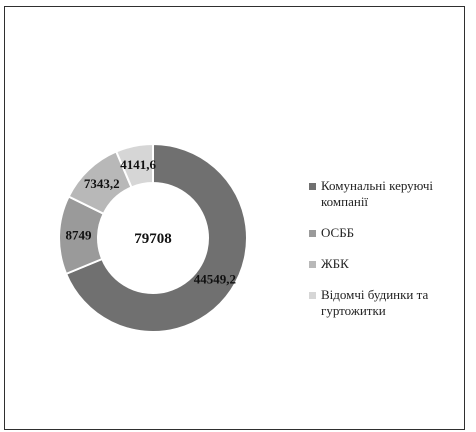 The width and height of the screenshot is (476, 432). Describe the element at coordinates (215, 278) in the screenshot. I see `slice-label: 44549,2` at that location.